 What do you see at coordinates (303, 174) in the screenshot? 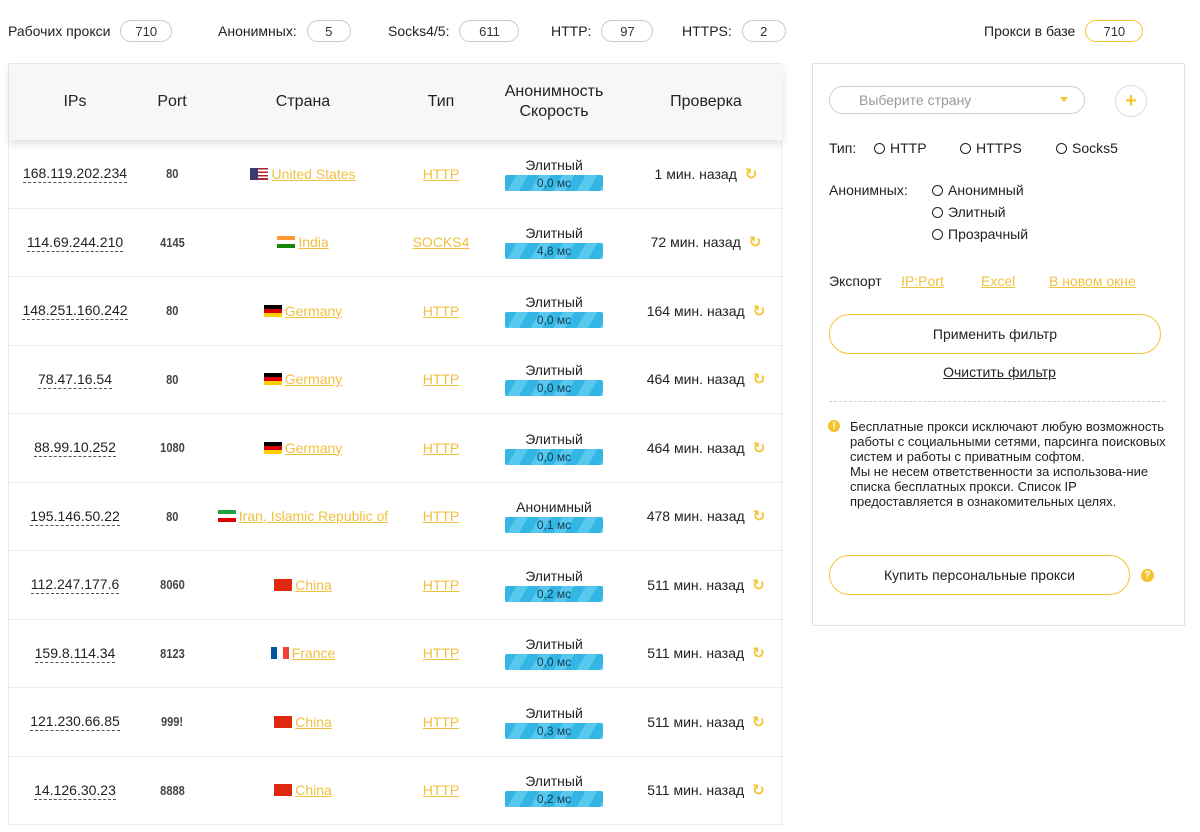
I see `country-link: United States` at bounding box center [303, 174].